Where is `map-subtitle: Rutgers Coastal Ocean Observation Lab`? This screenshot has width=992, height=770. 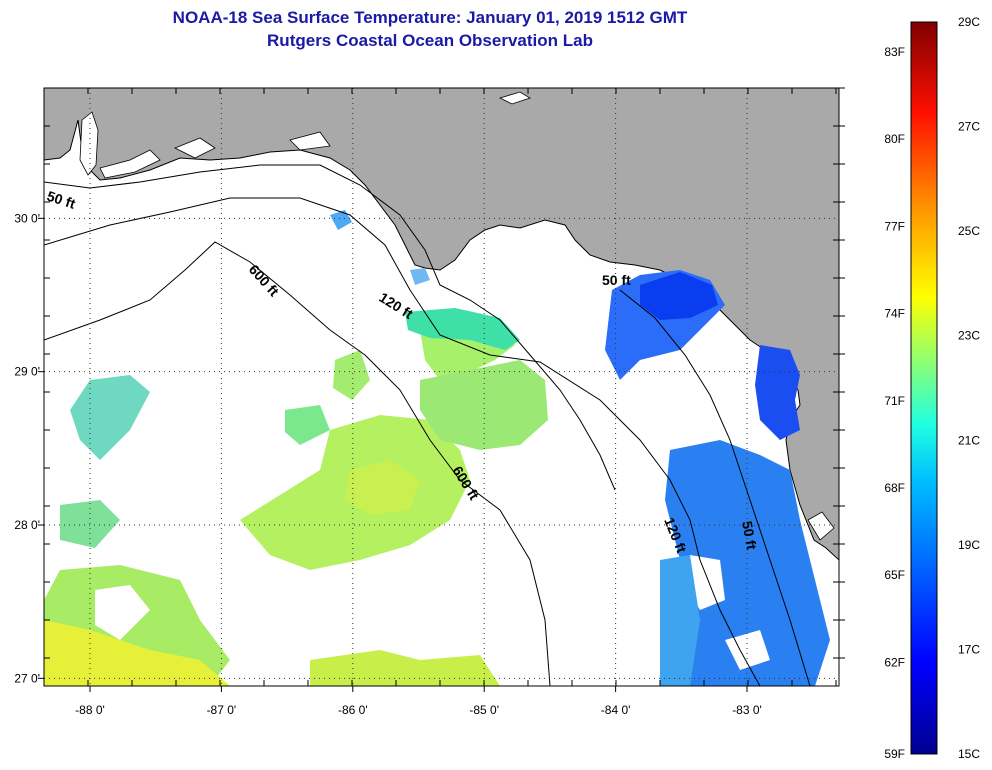
map-subtitle: Rutgers Coastal Ocean Observation Lab is located at coordinates (430, 40).